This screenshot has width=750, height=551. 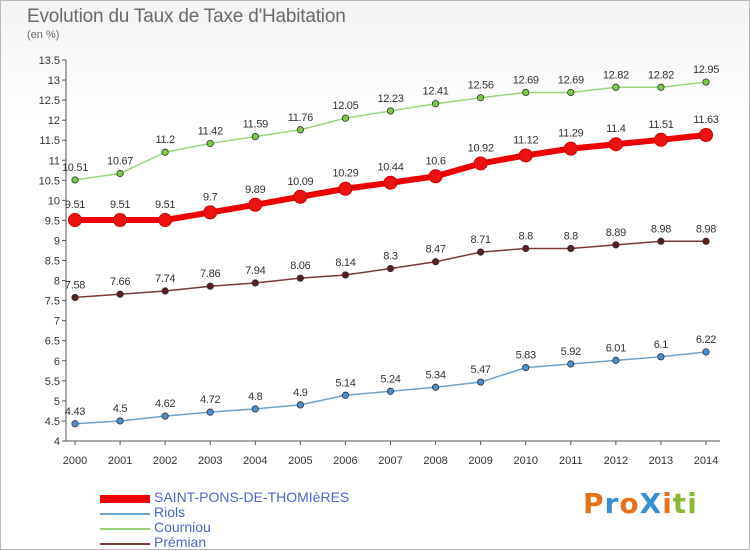 What do you see at coordinates (57, 241) in the screenshot?
I see `y-tick-label: 9` at bounding box center [57, 241].